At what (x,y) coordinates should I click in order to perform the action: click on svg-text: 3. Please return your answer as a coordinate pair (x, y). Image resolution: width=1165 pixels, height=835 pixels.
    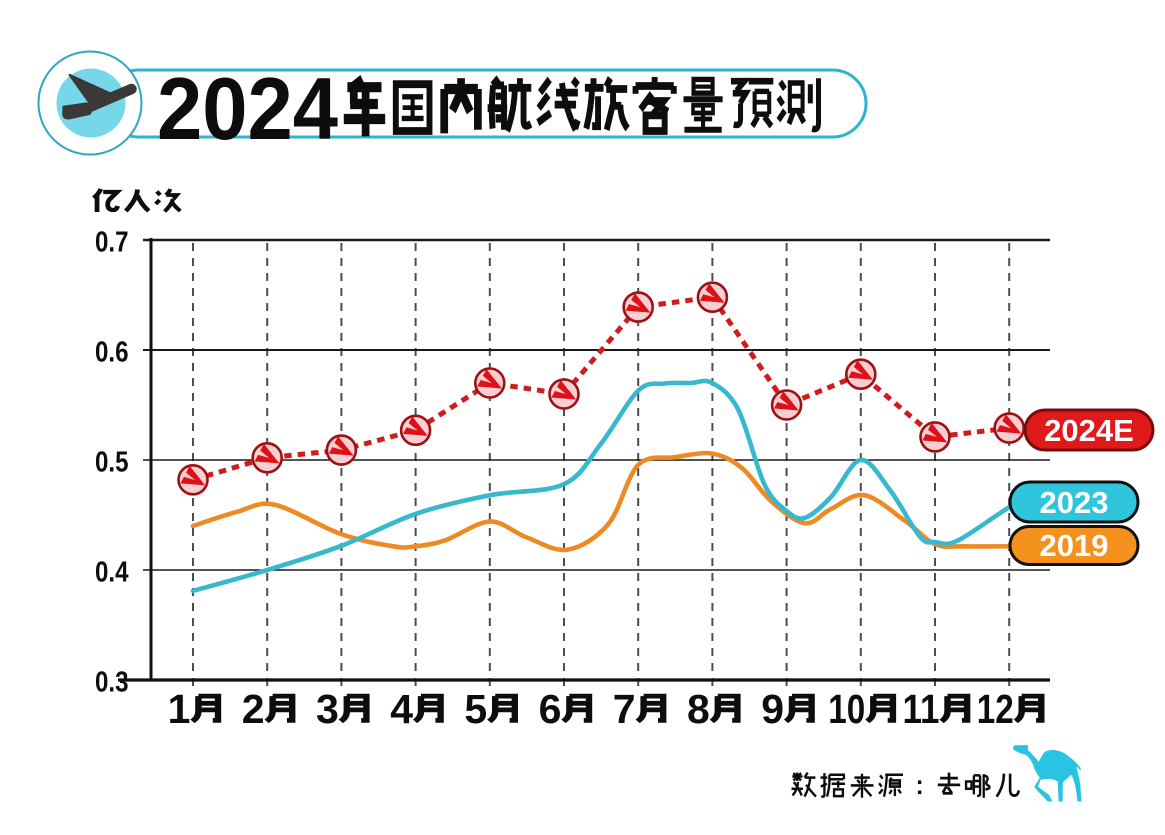
    Looking at the image, I should click on (327, 709).